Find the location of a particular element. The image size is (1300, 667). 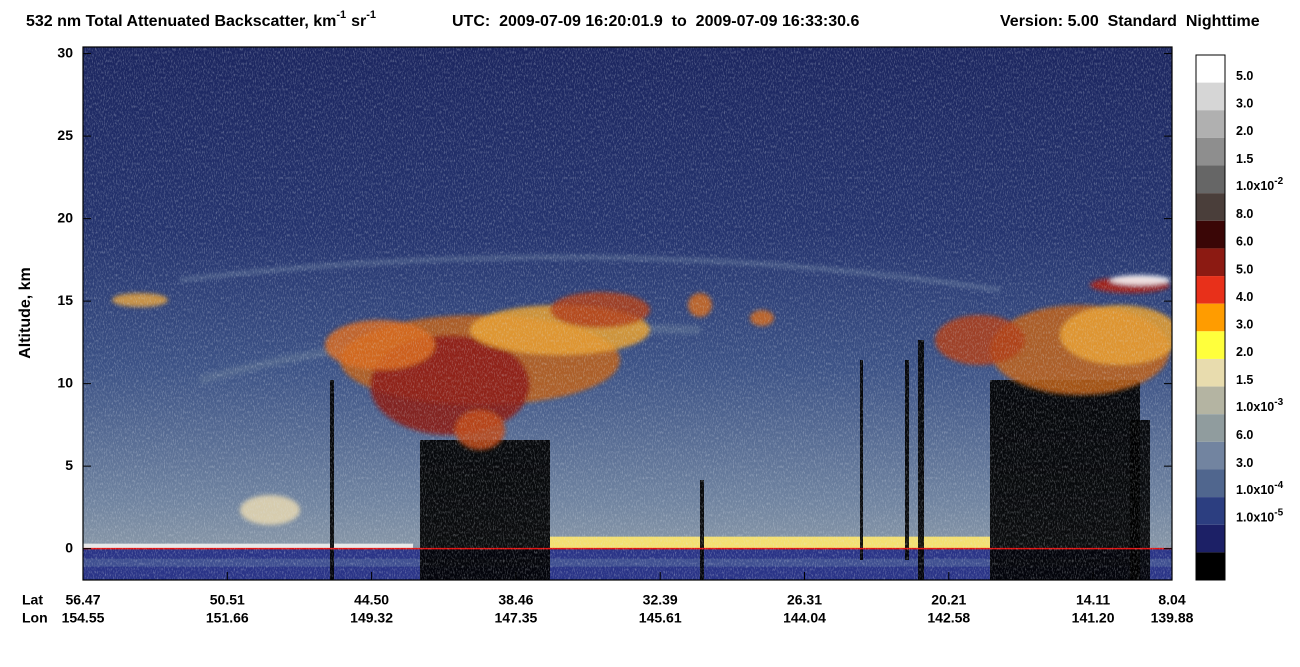

lon-label: 154.55 is located at coordinates (83, 618).